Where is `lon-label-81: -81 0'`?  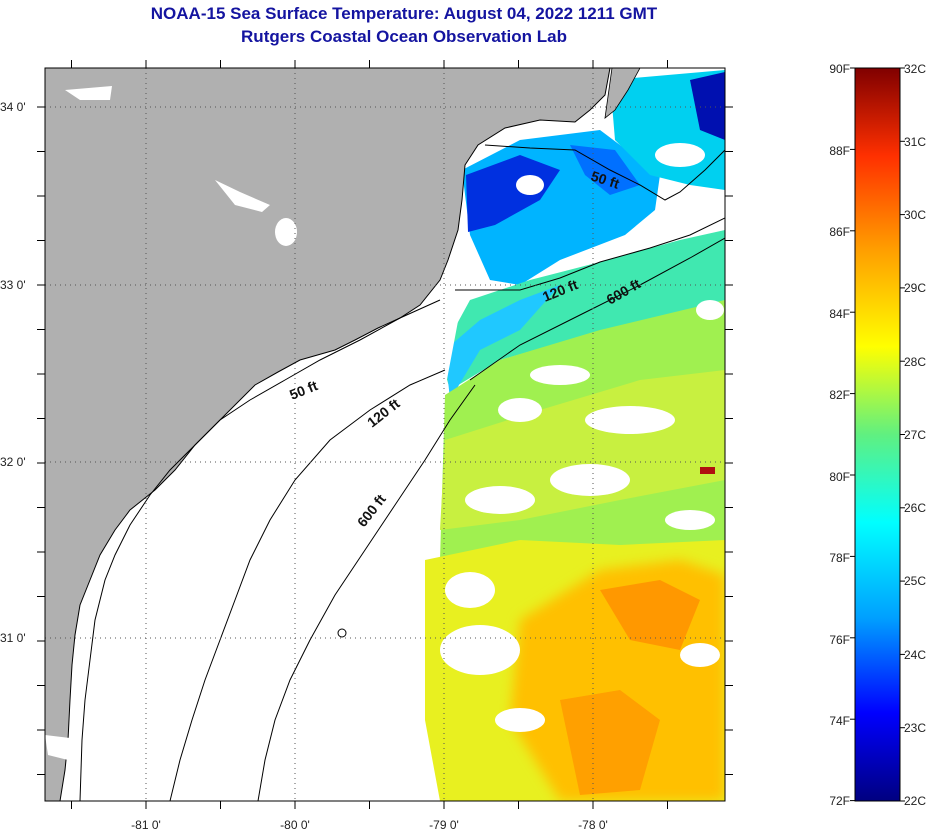 lon-label-81: -81 0' is located at coordinates (146, 825).